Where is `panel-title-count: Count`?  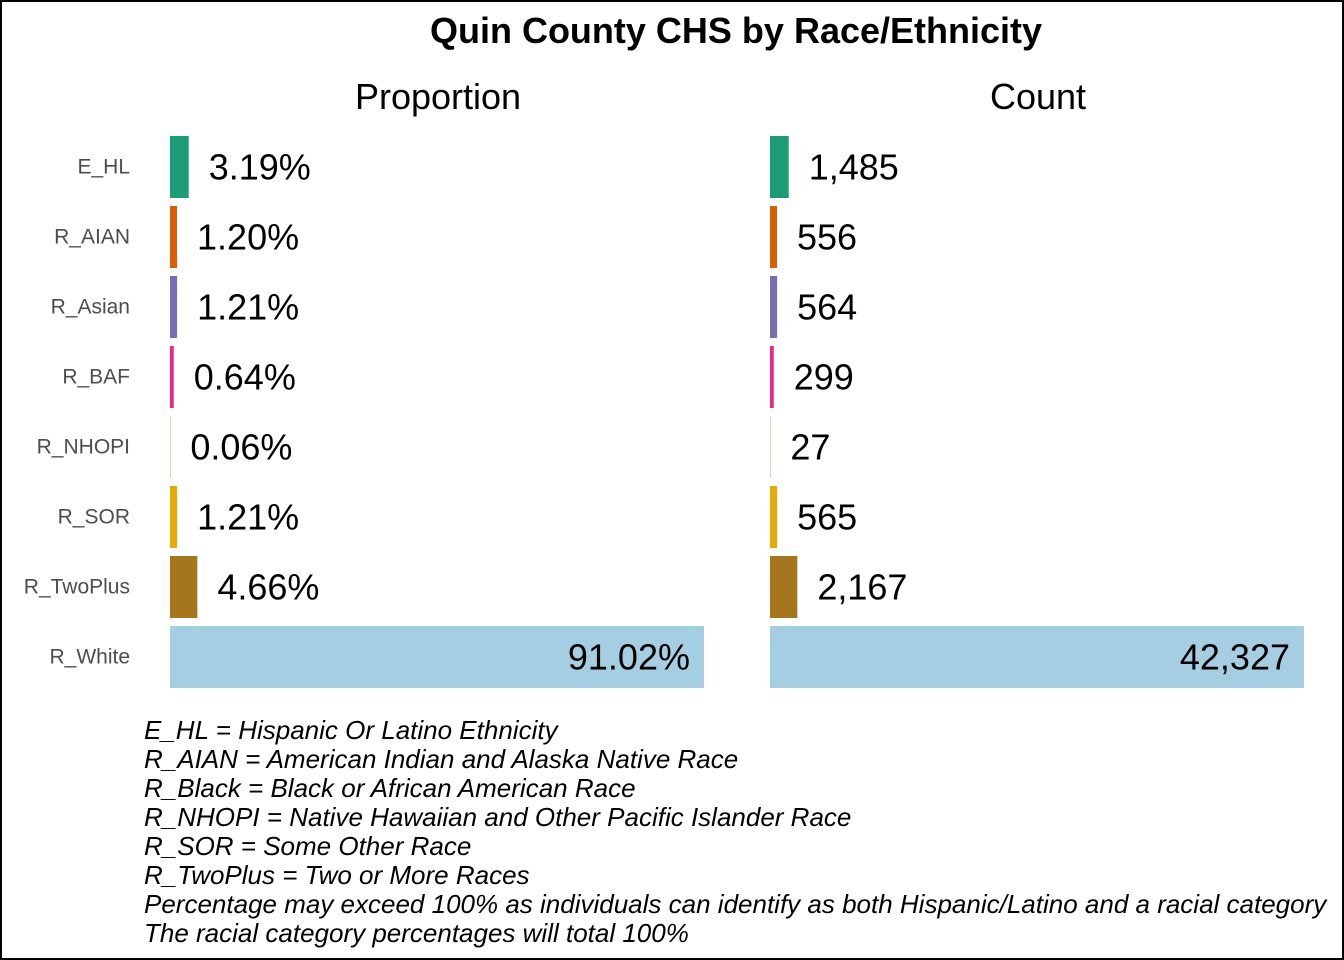 panel-title-count: Count is located at coordinates (1038, 96).